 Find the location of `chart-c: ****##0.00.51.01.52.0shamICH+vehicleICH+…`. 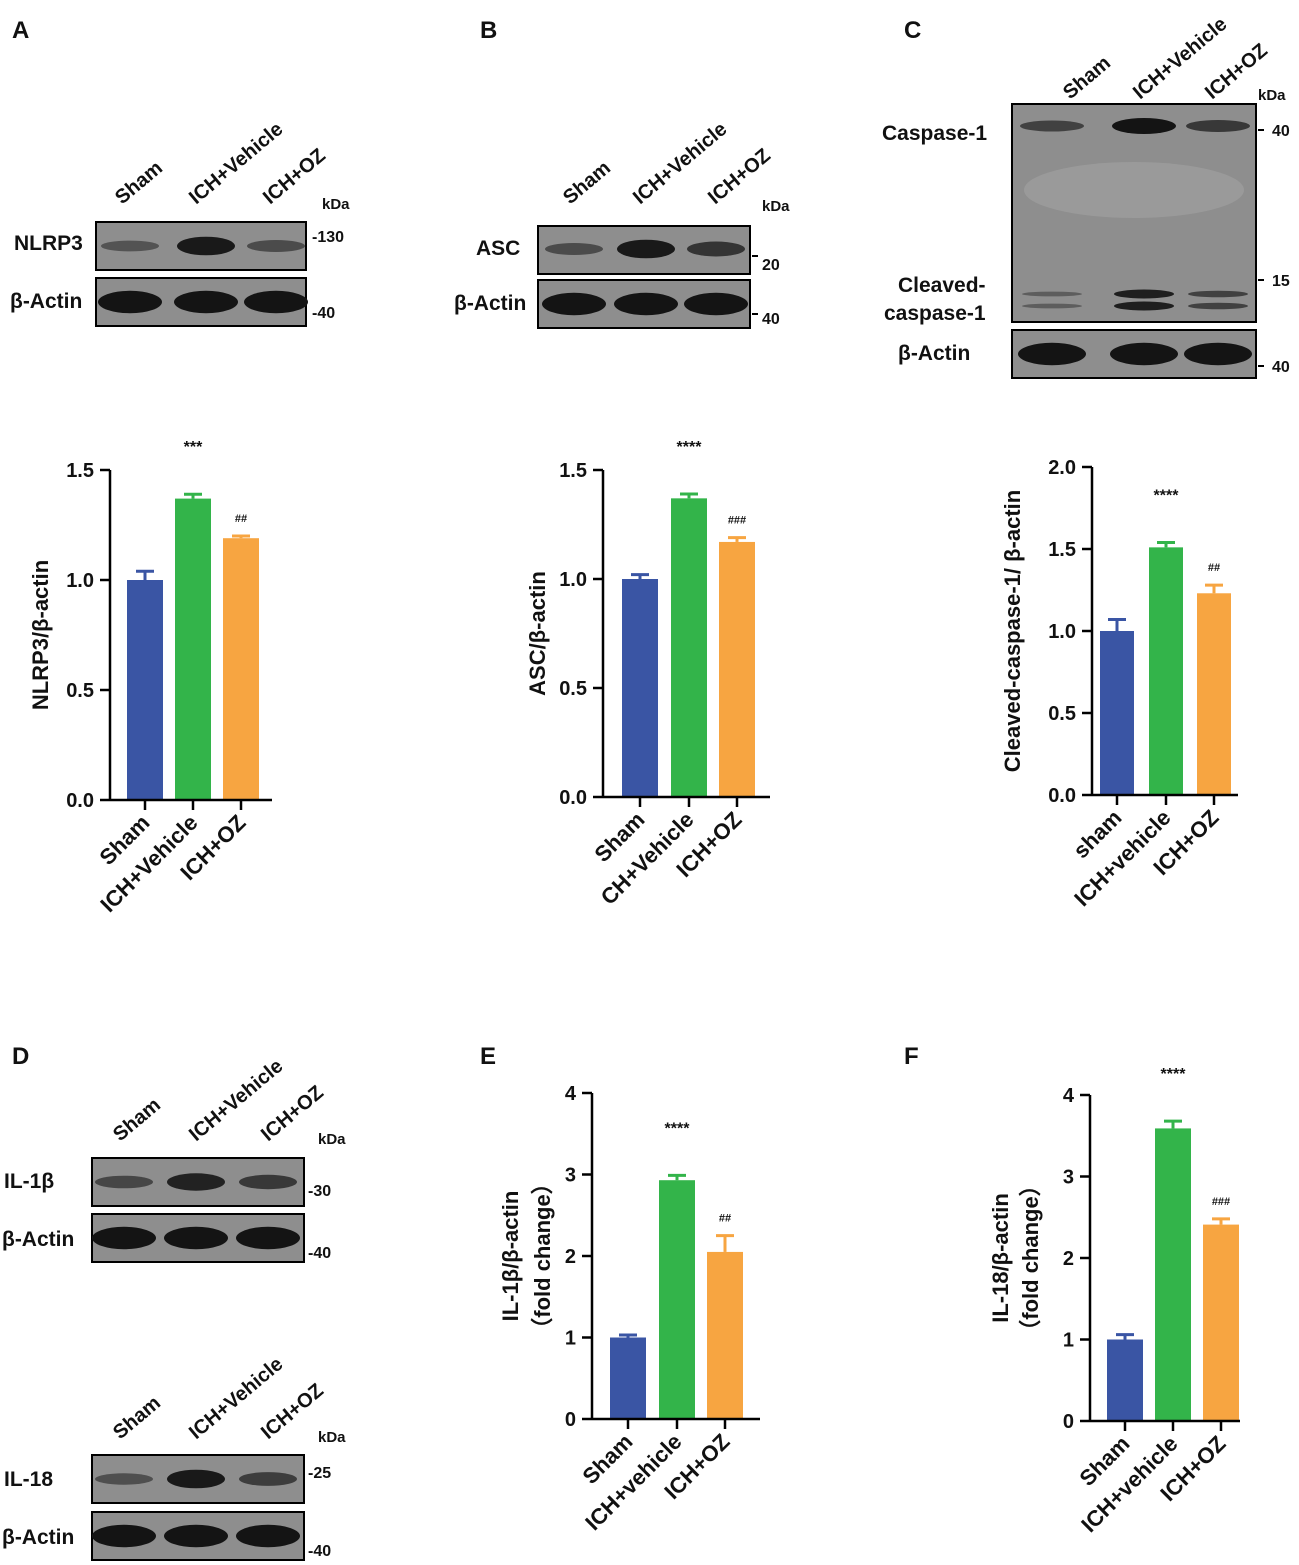

chart-c: ****##0.00.51.01.52.0shamICH+vehicleICH+… is located at coordinates (1119, 684).